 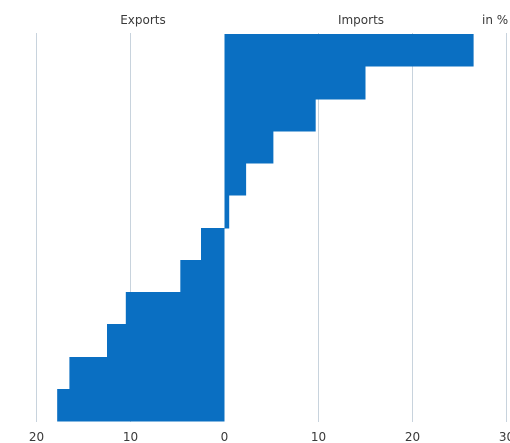 I want to click on unit-label: in %, so click(x=495, y=20).